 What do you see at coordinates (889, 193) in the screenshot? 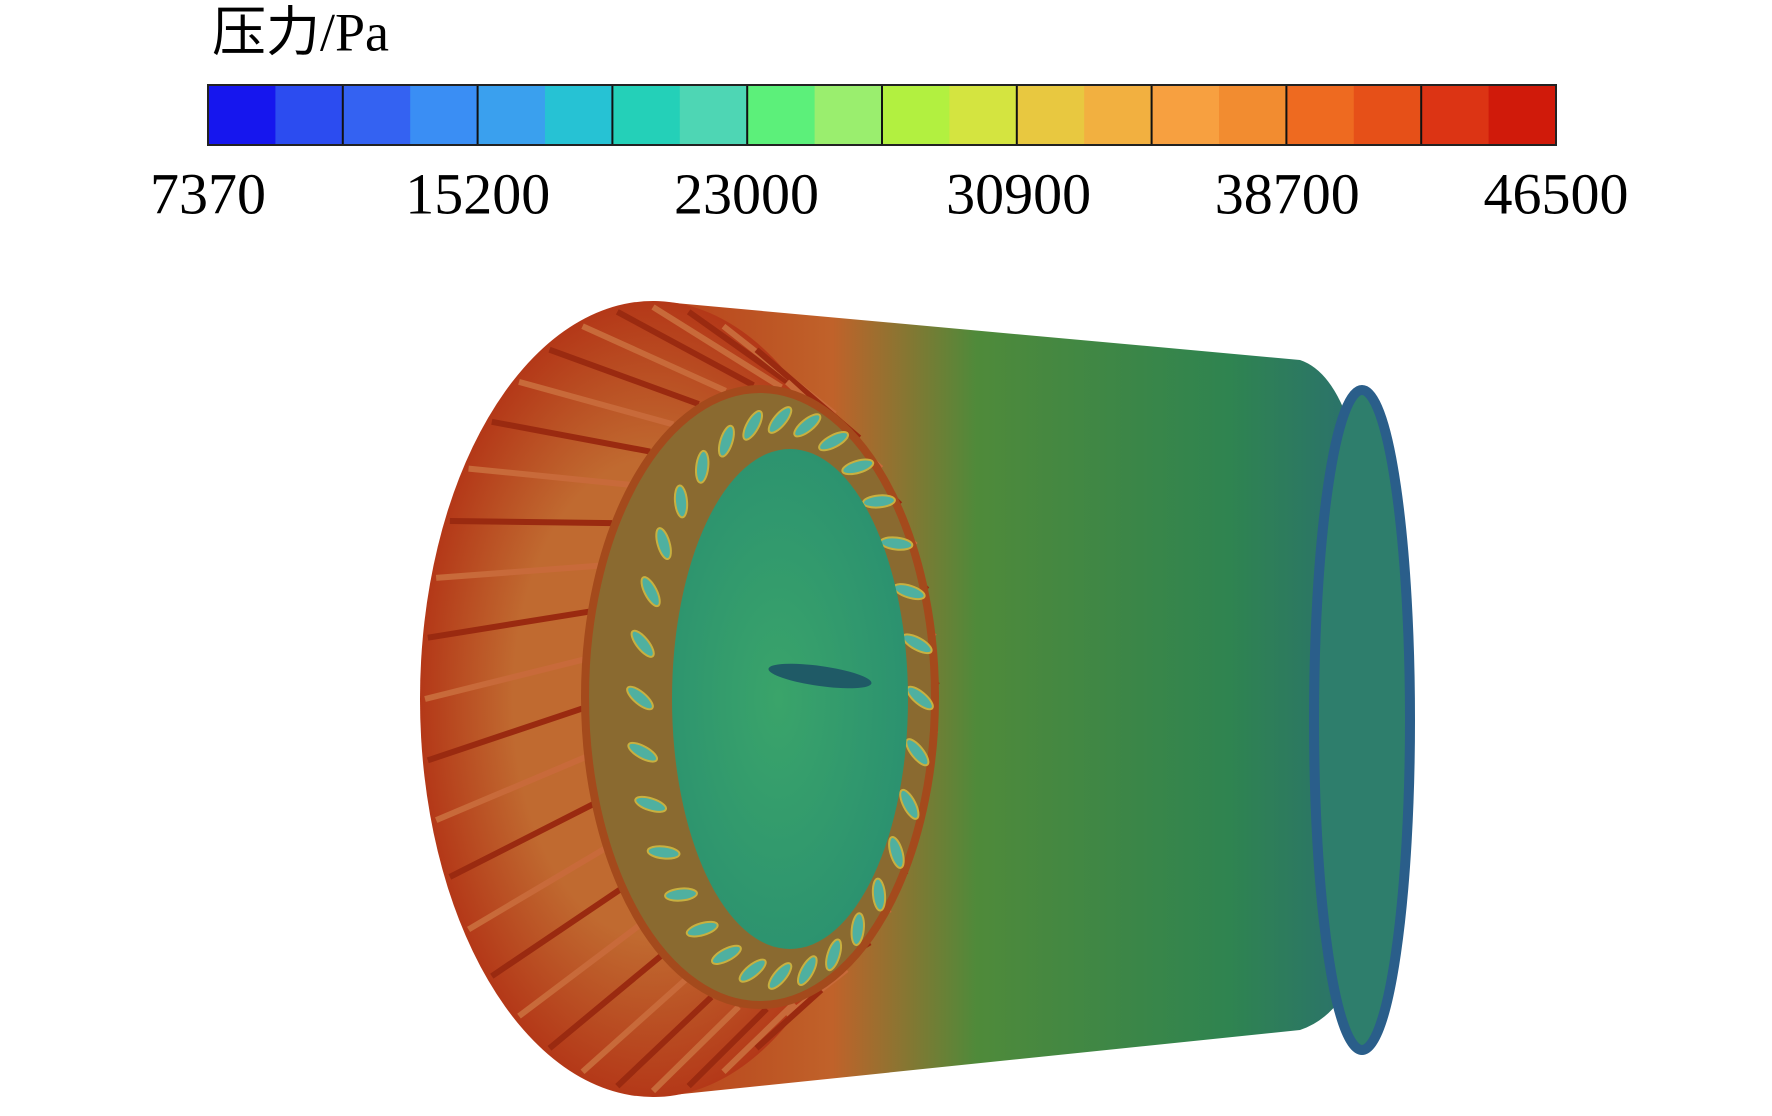
I see `colorbar-ticks: 7370 15200 23000 30900 38700 46500` at bounding box center [889, 193].